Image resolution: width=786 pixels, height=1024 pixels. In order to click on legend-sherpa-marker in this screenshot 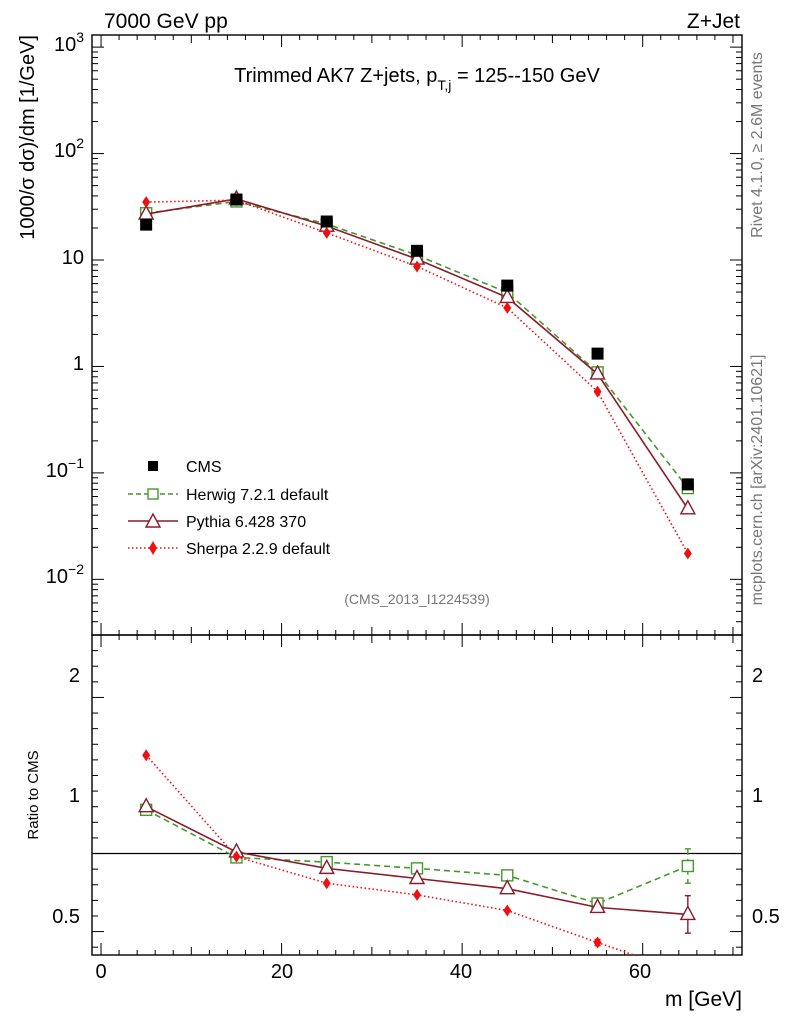, I will do `click(153, 548)`.